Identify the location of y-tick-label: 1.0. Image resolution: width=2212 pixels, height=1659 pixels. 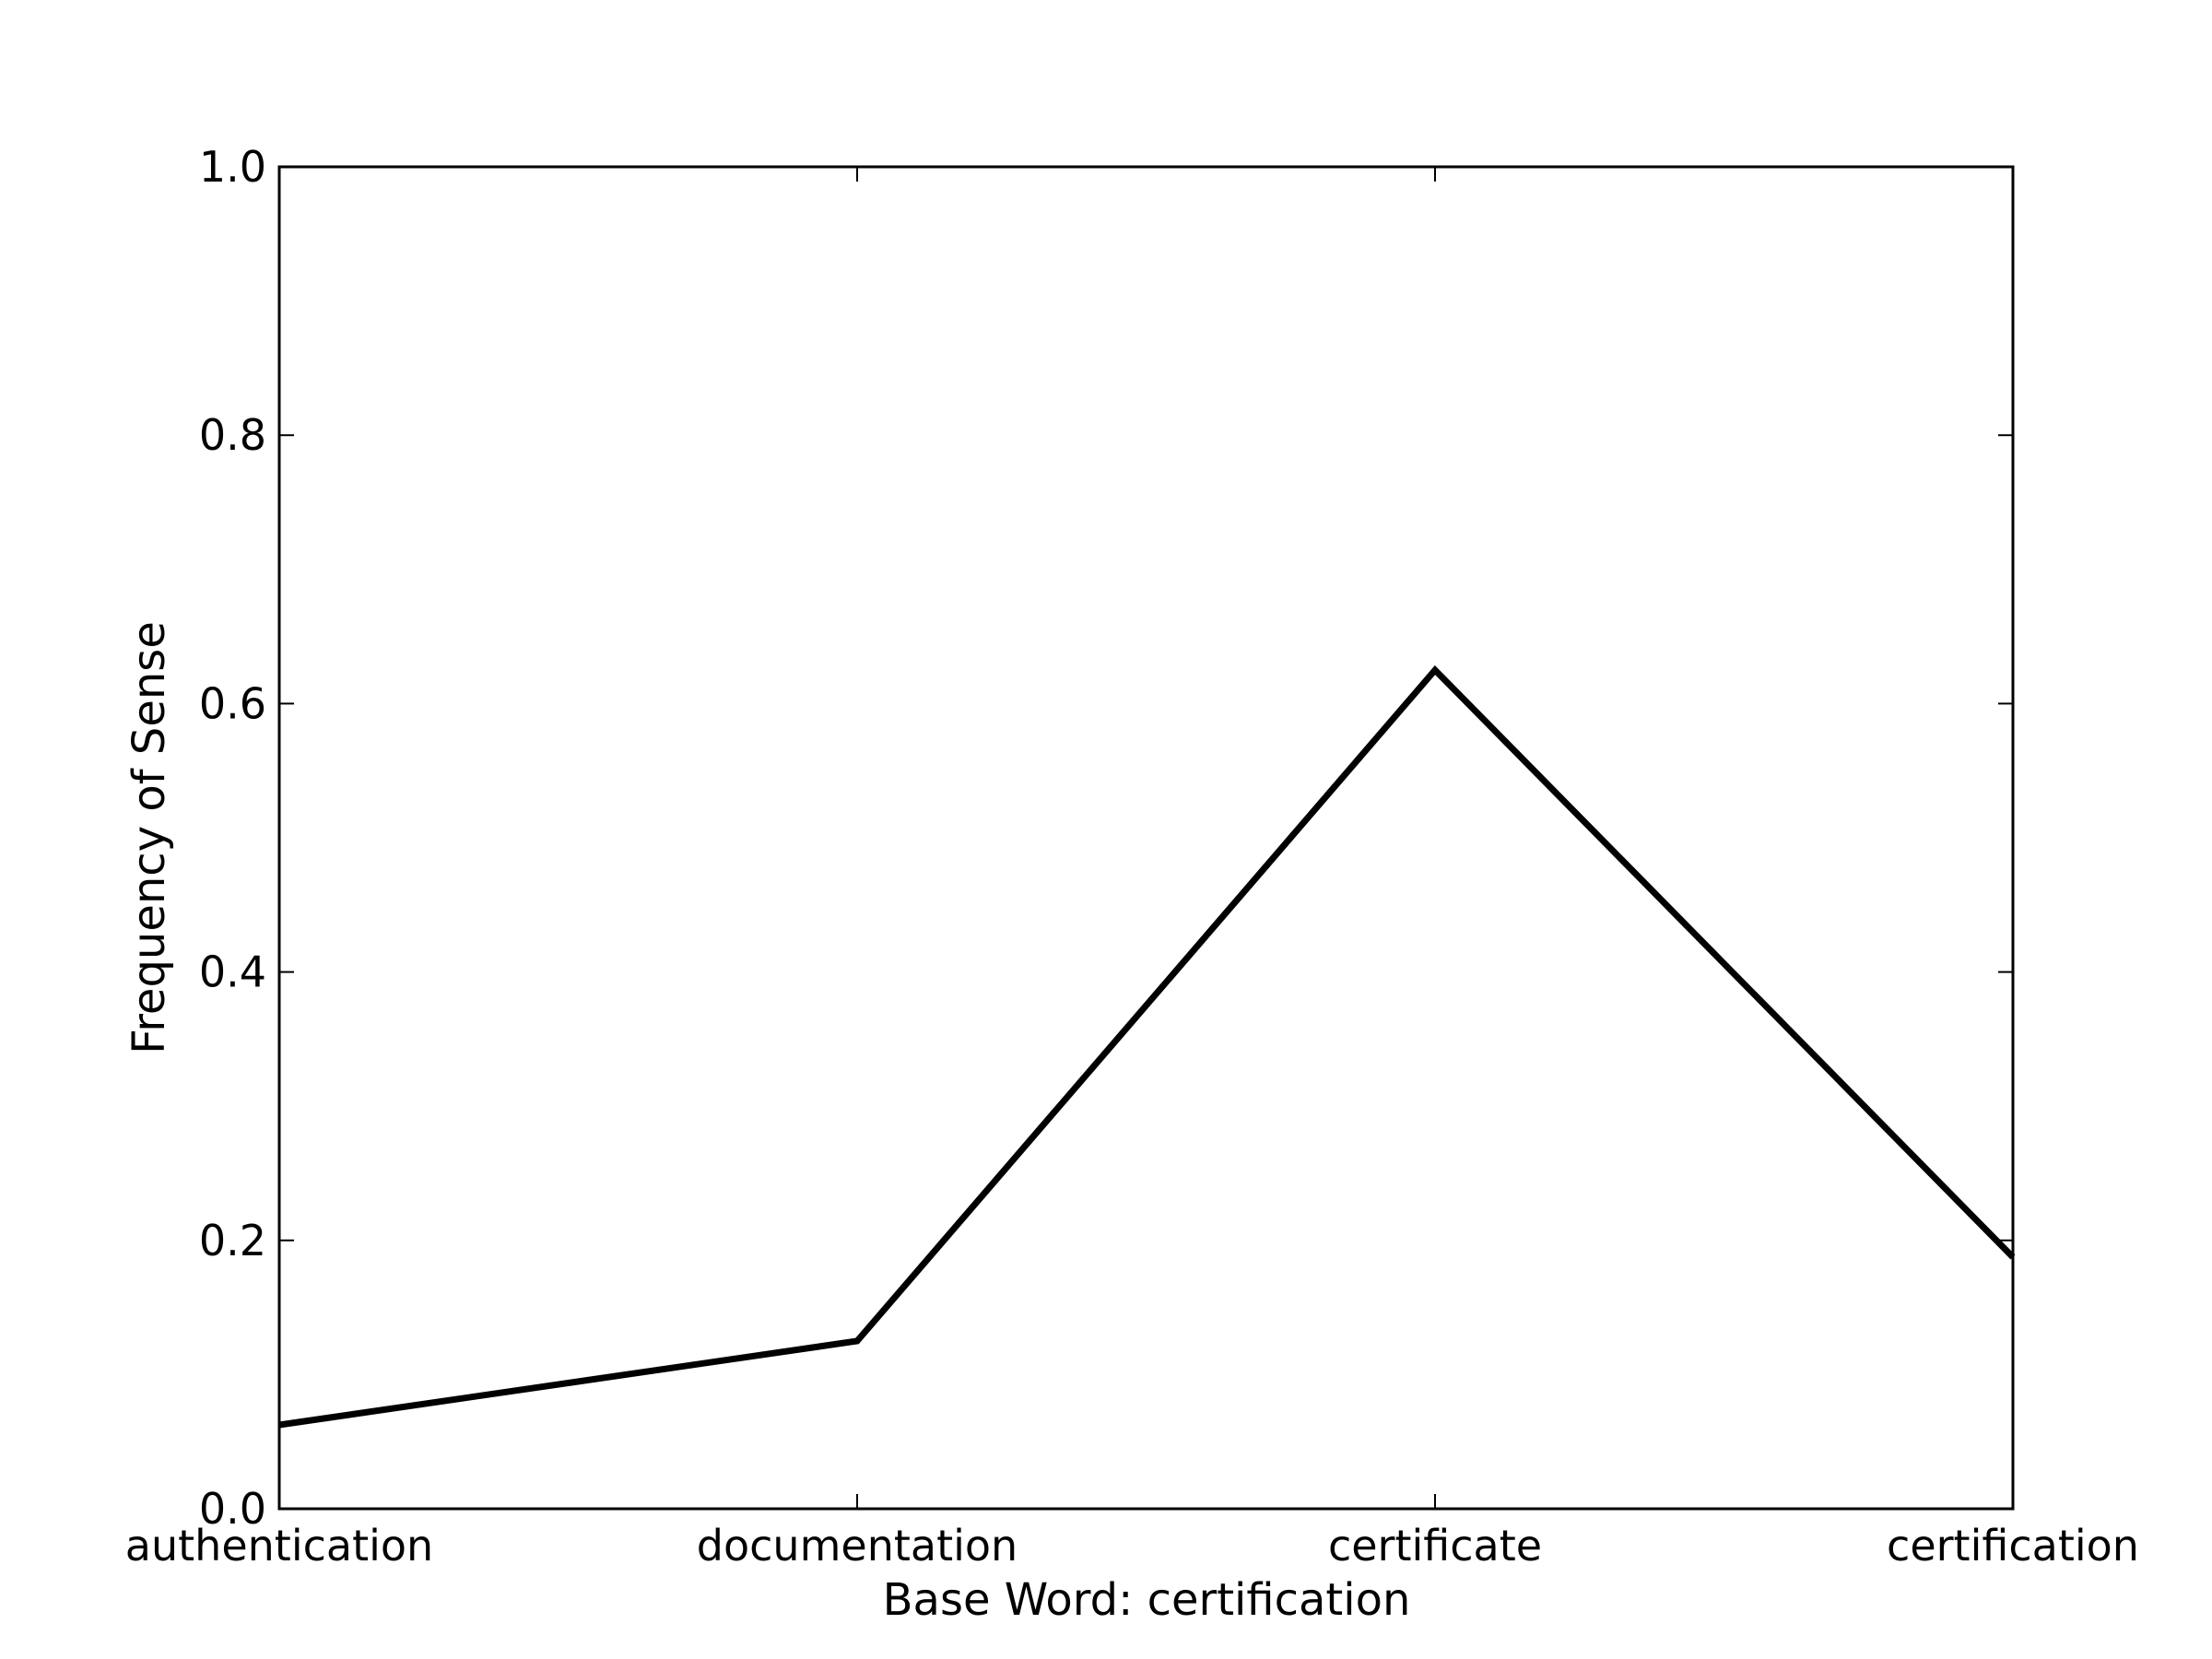
(232, 167).